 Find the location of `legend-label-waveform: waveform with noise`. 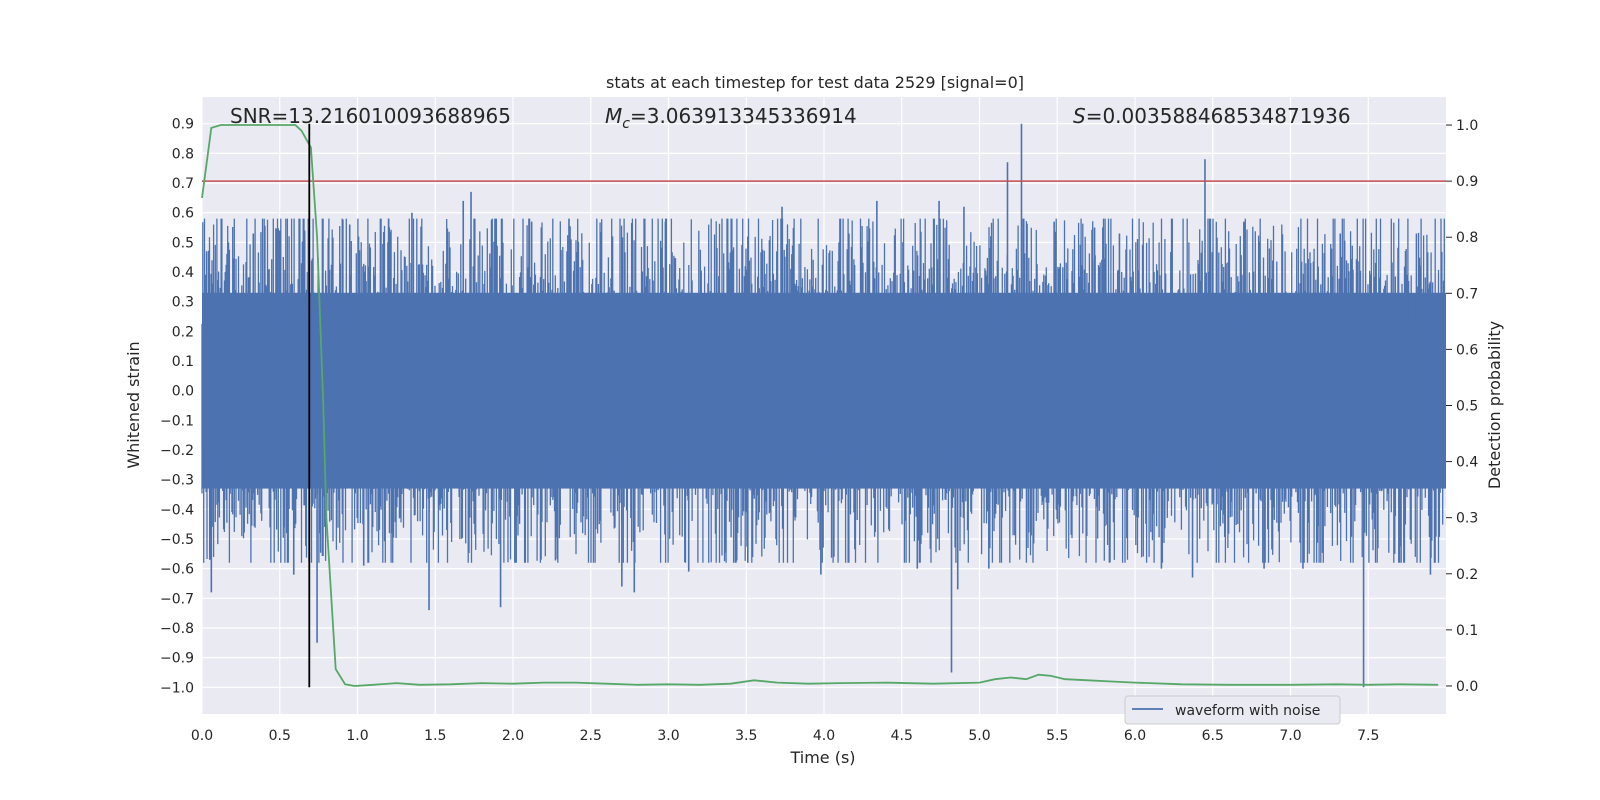

legend-label-waveform: waveform with noise is located at coordinates (1247, 711).